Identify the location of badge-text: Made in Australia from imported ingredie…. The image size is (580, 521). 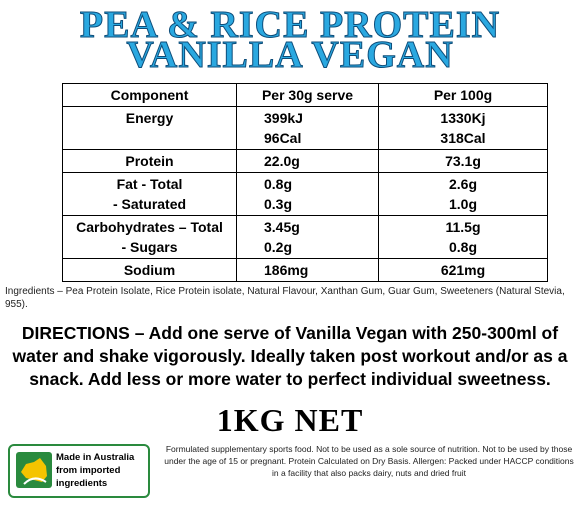
(95, 470).